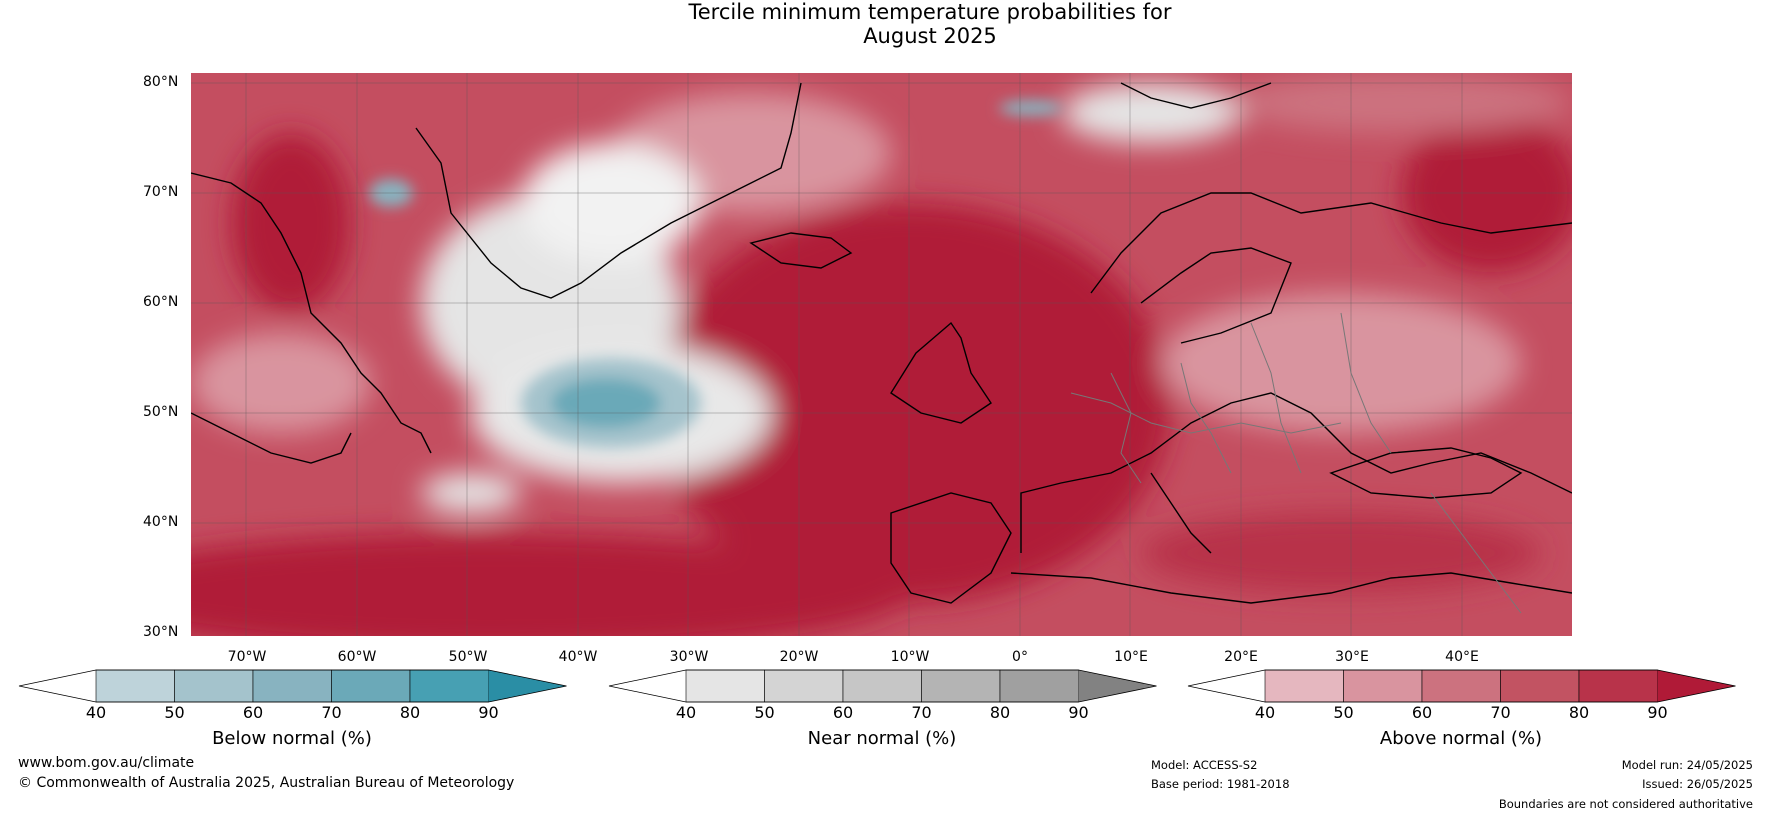 Image resolution: width=1770 pixels, height=816 pixels. I want to click on lon-label-10w: 10°W, so click(910, 657).